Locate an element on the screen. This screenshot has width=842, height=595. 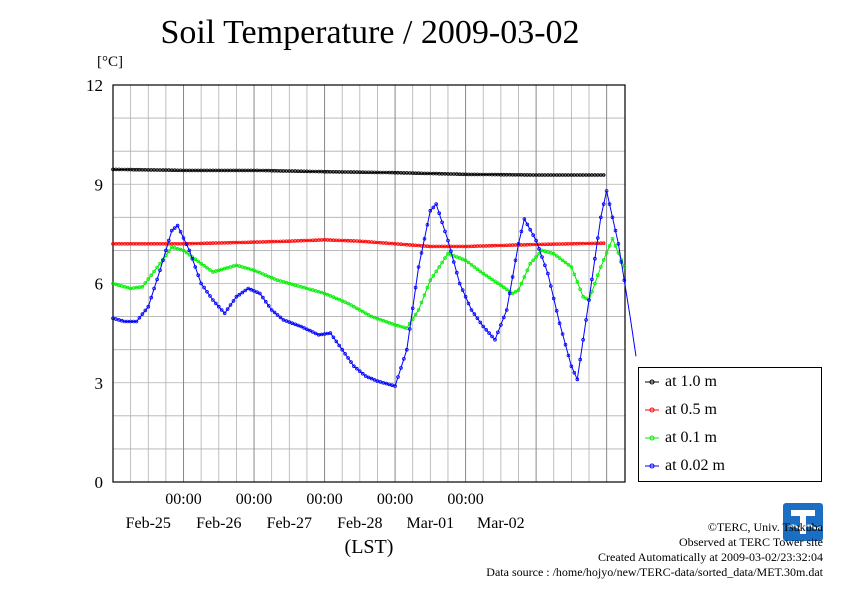
legend-label-0-1m: at 0.1 m is located at coordinates (691, 437).